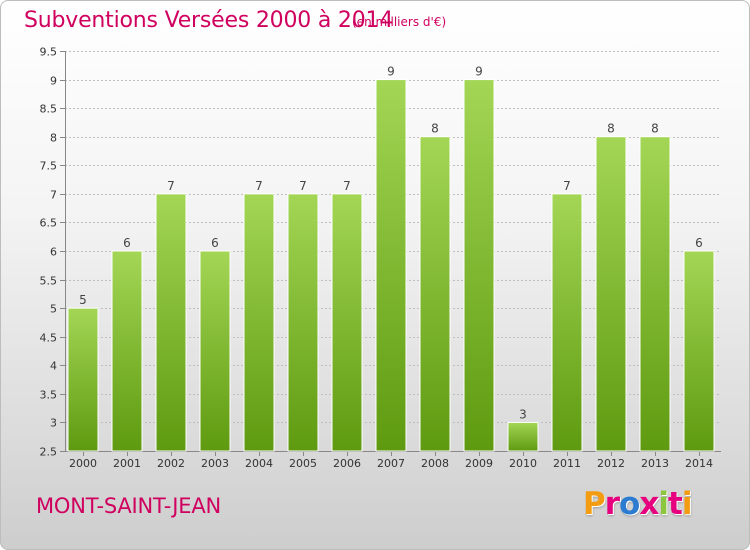 The image size is (750, 550). Describe the element at coordinates (479, 265) in the screenshot. I see `bar-2009` at that location.